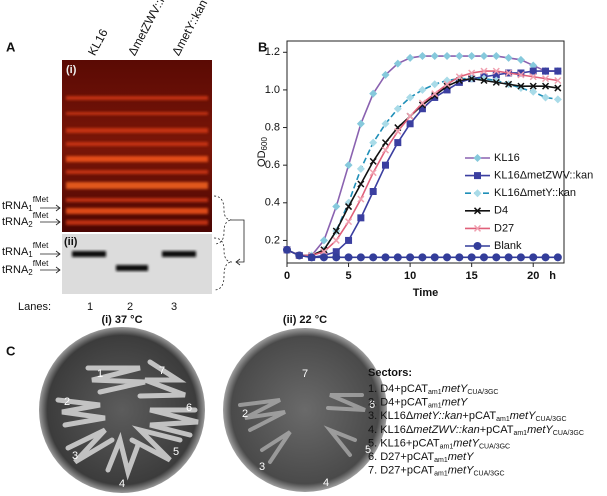 The height and width of the screenshot is (496, 607). What do you see at coordinates (25, 250) in the screenshot?
I see `trna-label: tRNA1fMet` at bounding box center [25, 250].